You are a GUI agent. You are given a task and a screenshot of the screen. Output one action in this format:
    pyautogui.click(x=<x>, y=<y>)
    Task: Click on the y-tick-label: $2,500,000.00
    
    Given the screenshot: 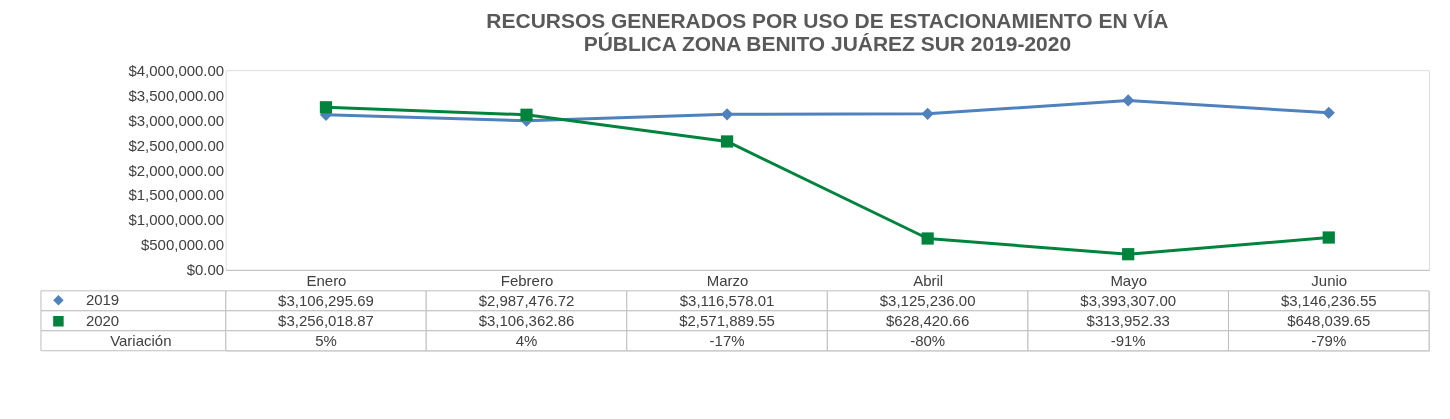 What is the action you would take?
    pyautogui.click(x=176, y=145)
    